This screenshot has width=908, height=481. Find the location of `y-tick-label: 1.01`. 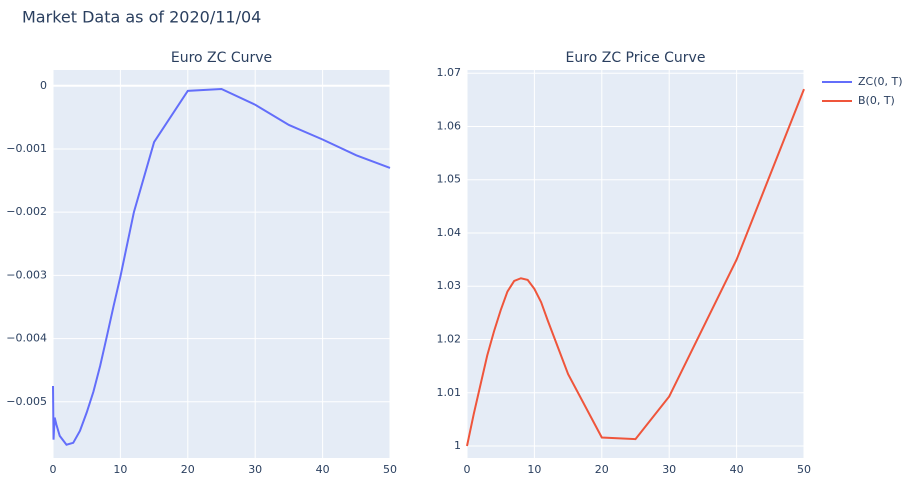

y-tick-label: 1.01 is located at coordinates (449, 392).